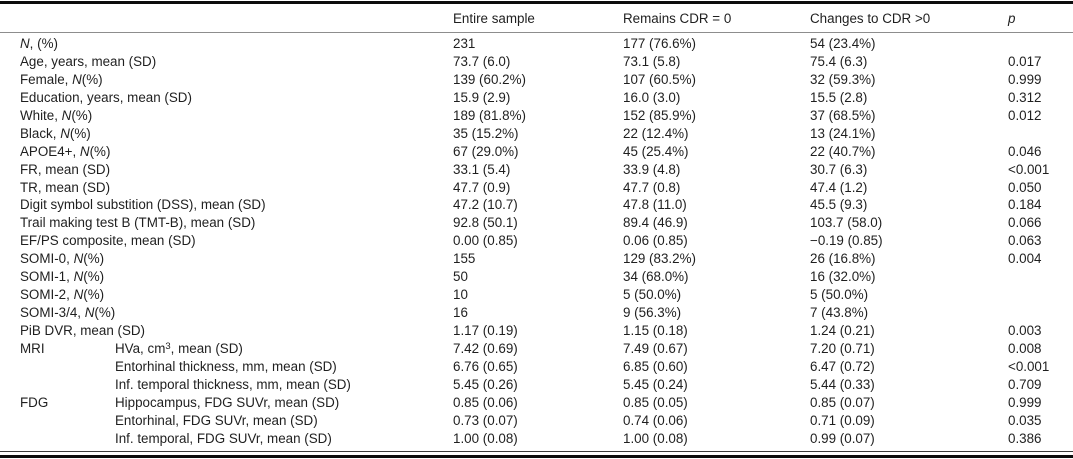  Describe the element at coordinates (652, 97) in the screenshot. I see `cell-remains-cdr0: 16.0 (3.0)` at that location.